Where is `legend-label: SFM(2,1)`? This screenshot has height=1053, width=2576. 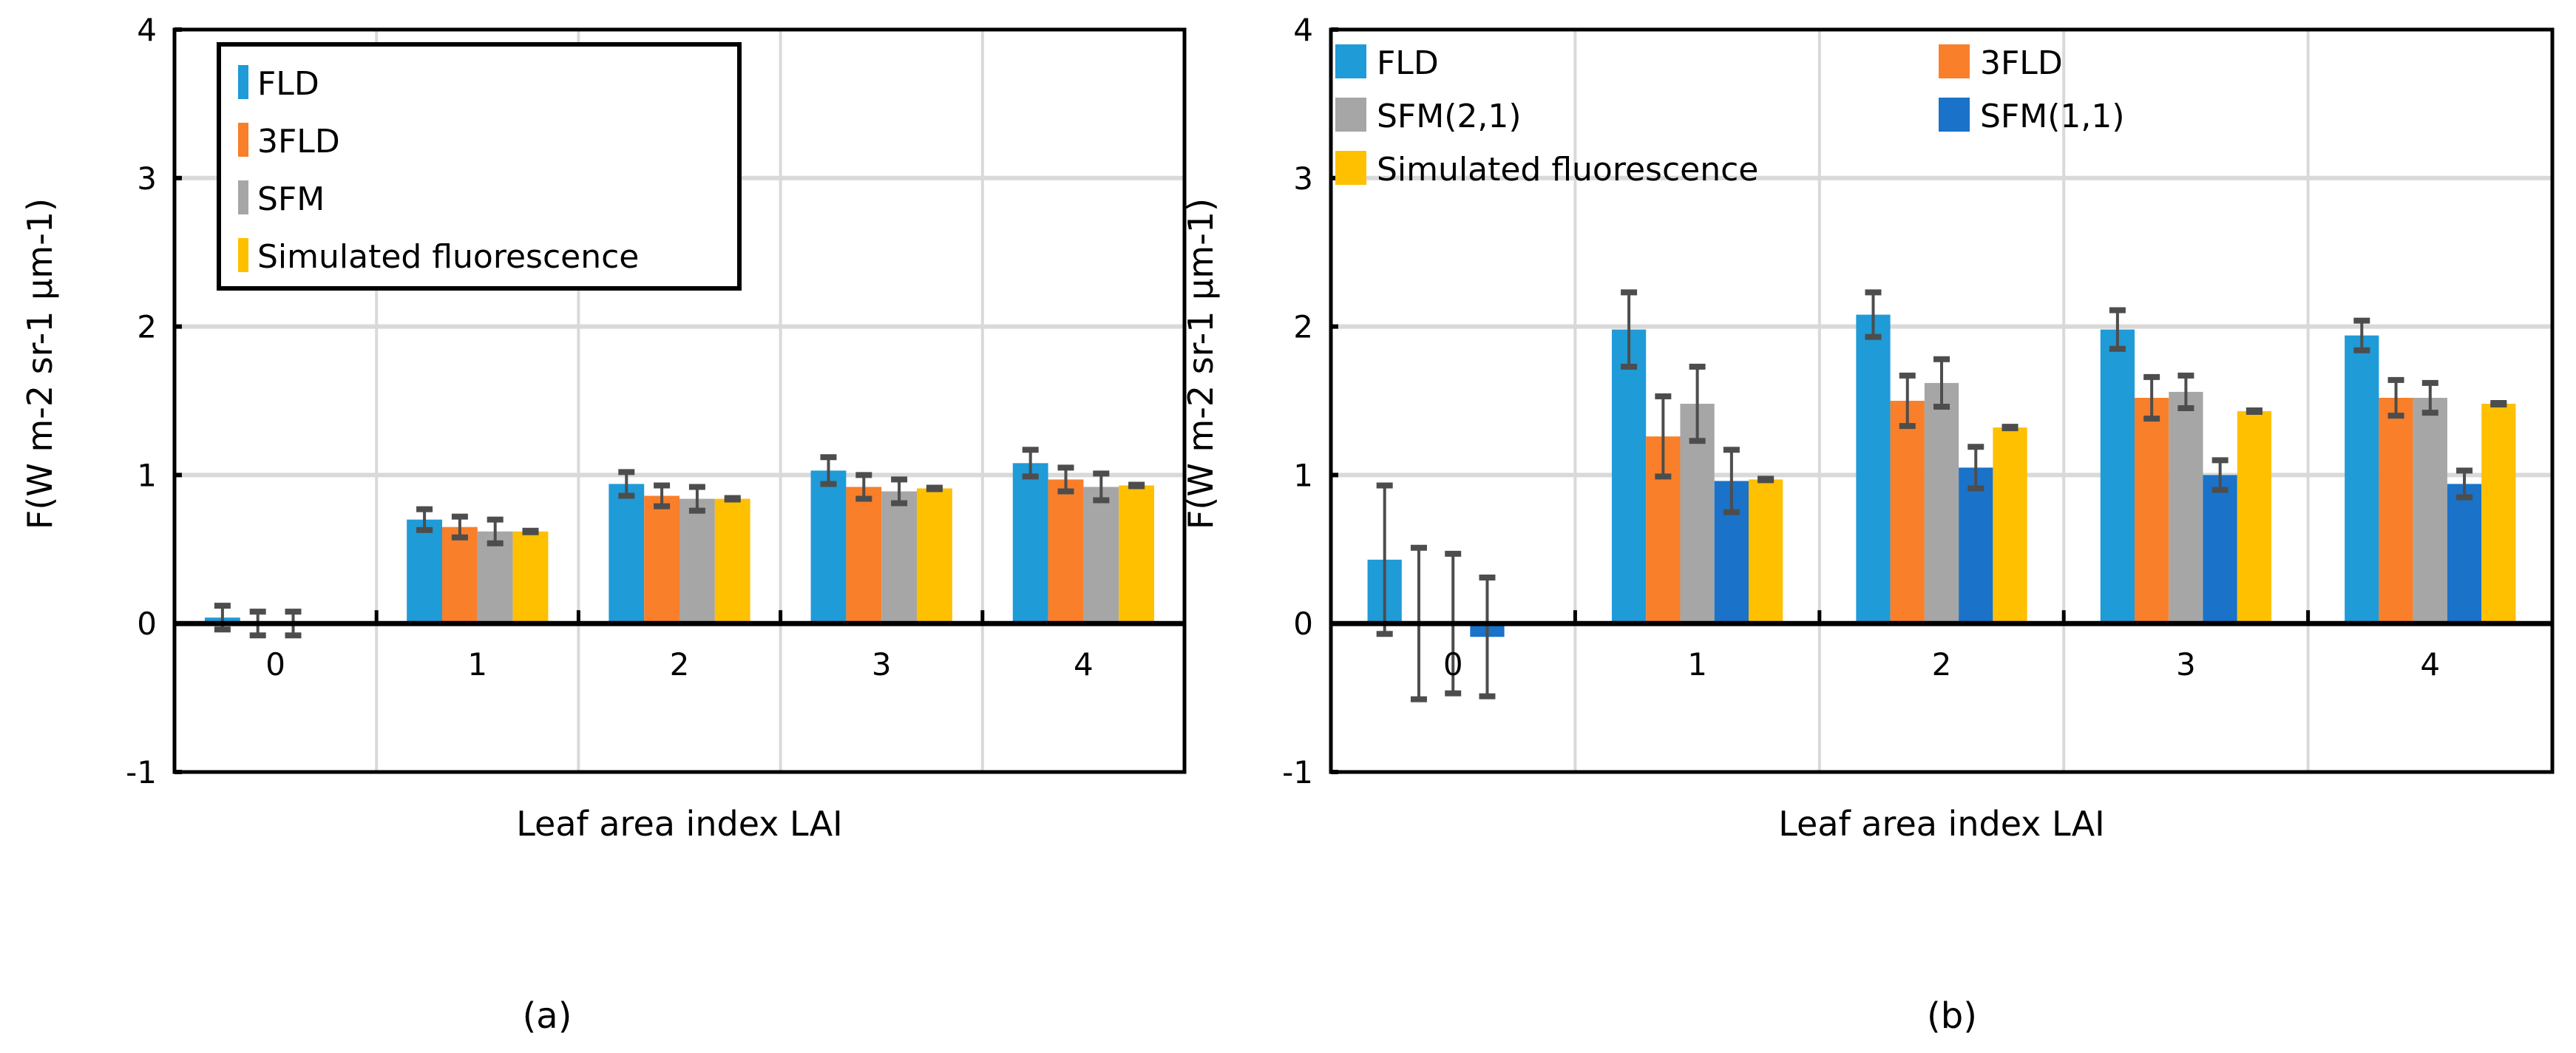 legend-label: SFM(2,1) is located at coordinates (1449, 116).